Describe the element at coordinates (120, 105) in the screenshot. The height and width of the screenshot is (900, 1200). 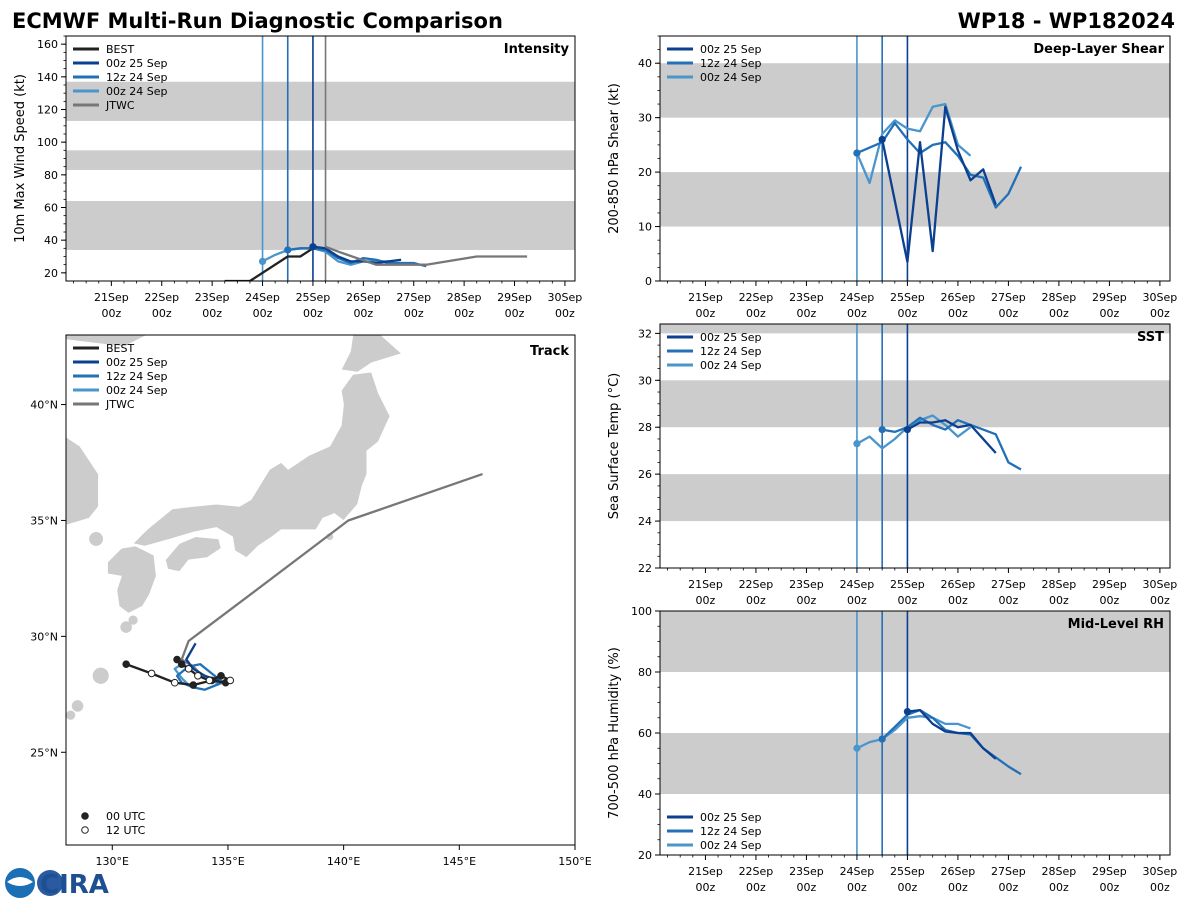
I see `legend-label: JTWC` at that location.